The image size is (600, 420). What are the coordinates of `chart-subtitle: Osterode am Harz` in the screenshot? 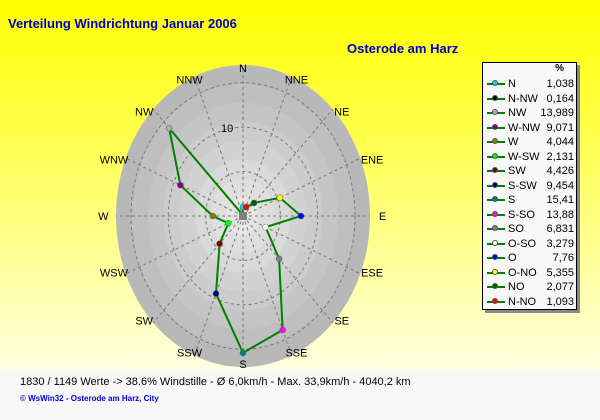 It's located at (403, 48).